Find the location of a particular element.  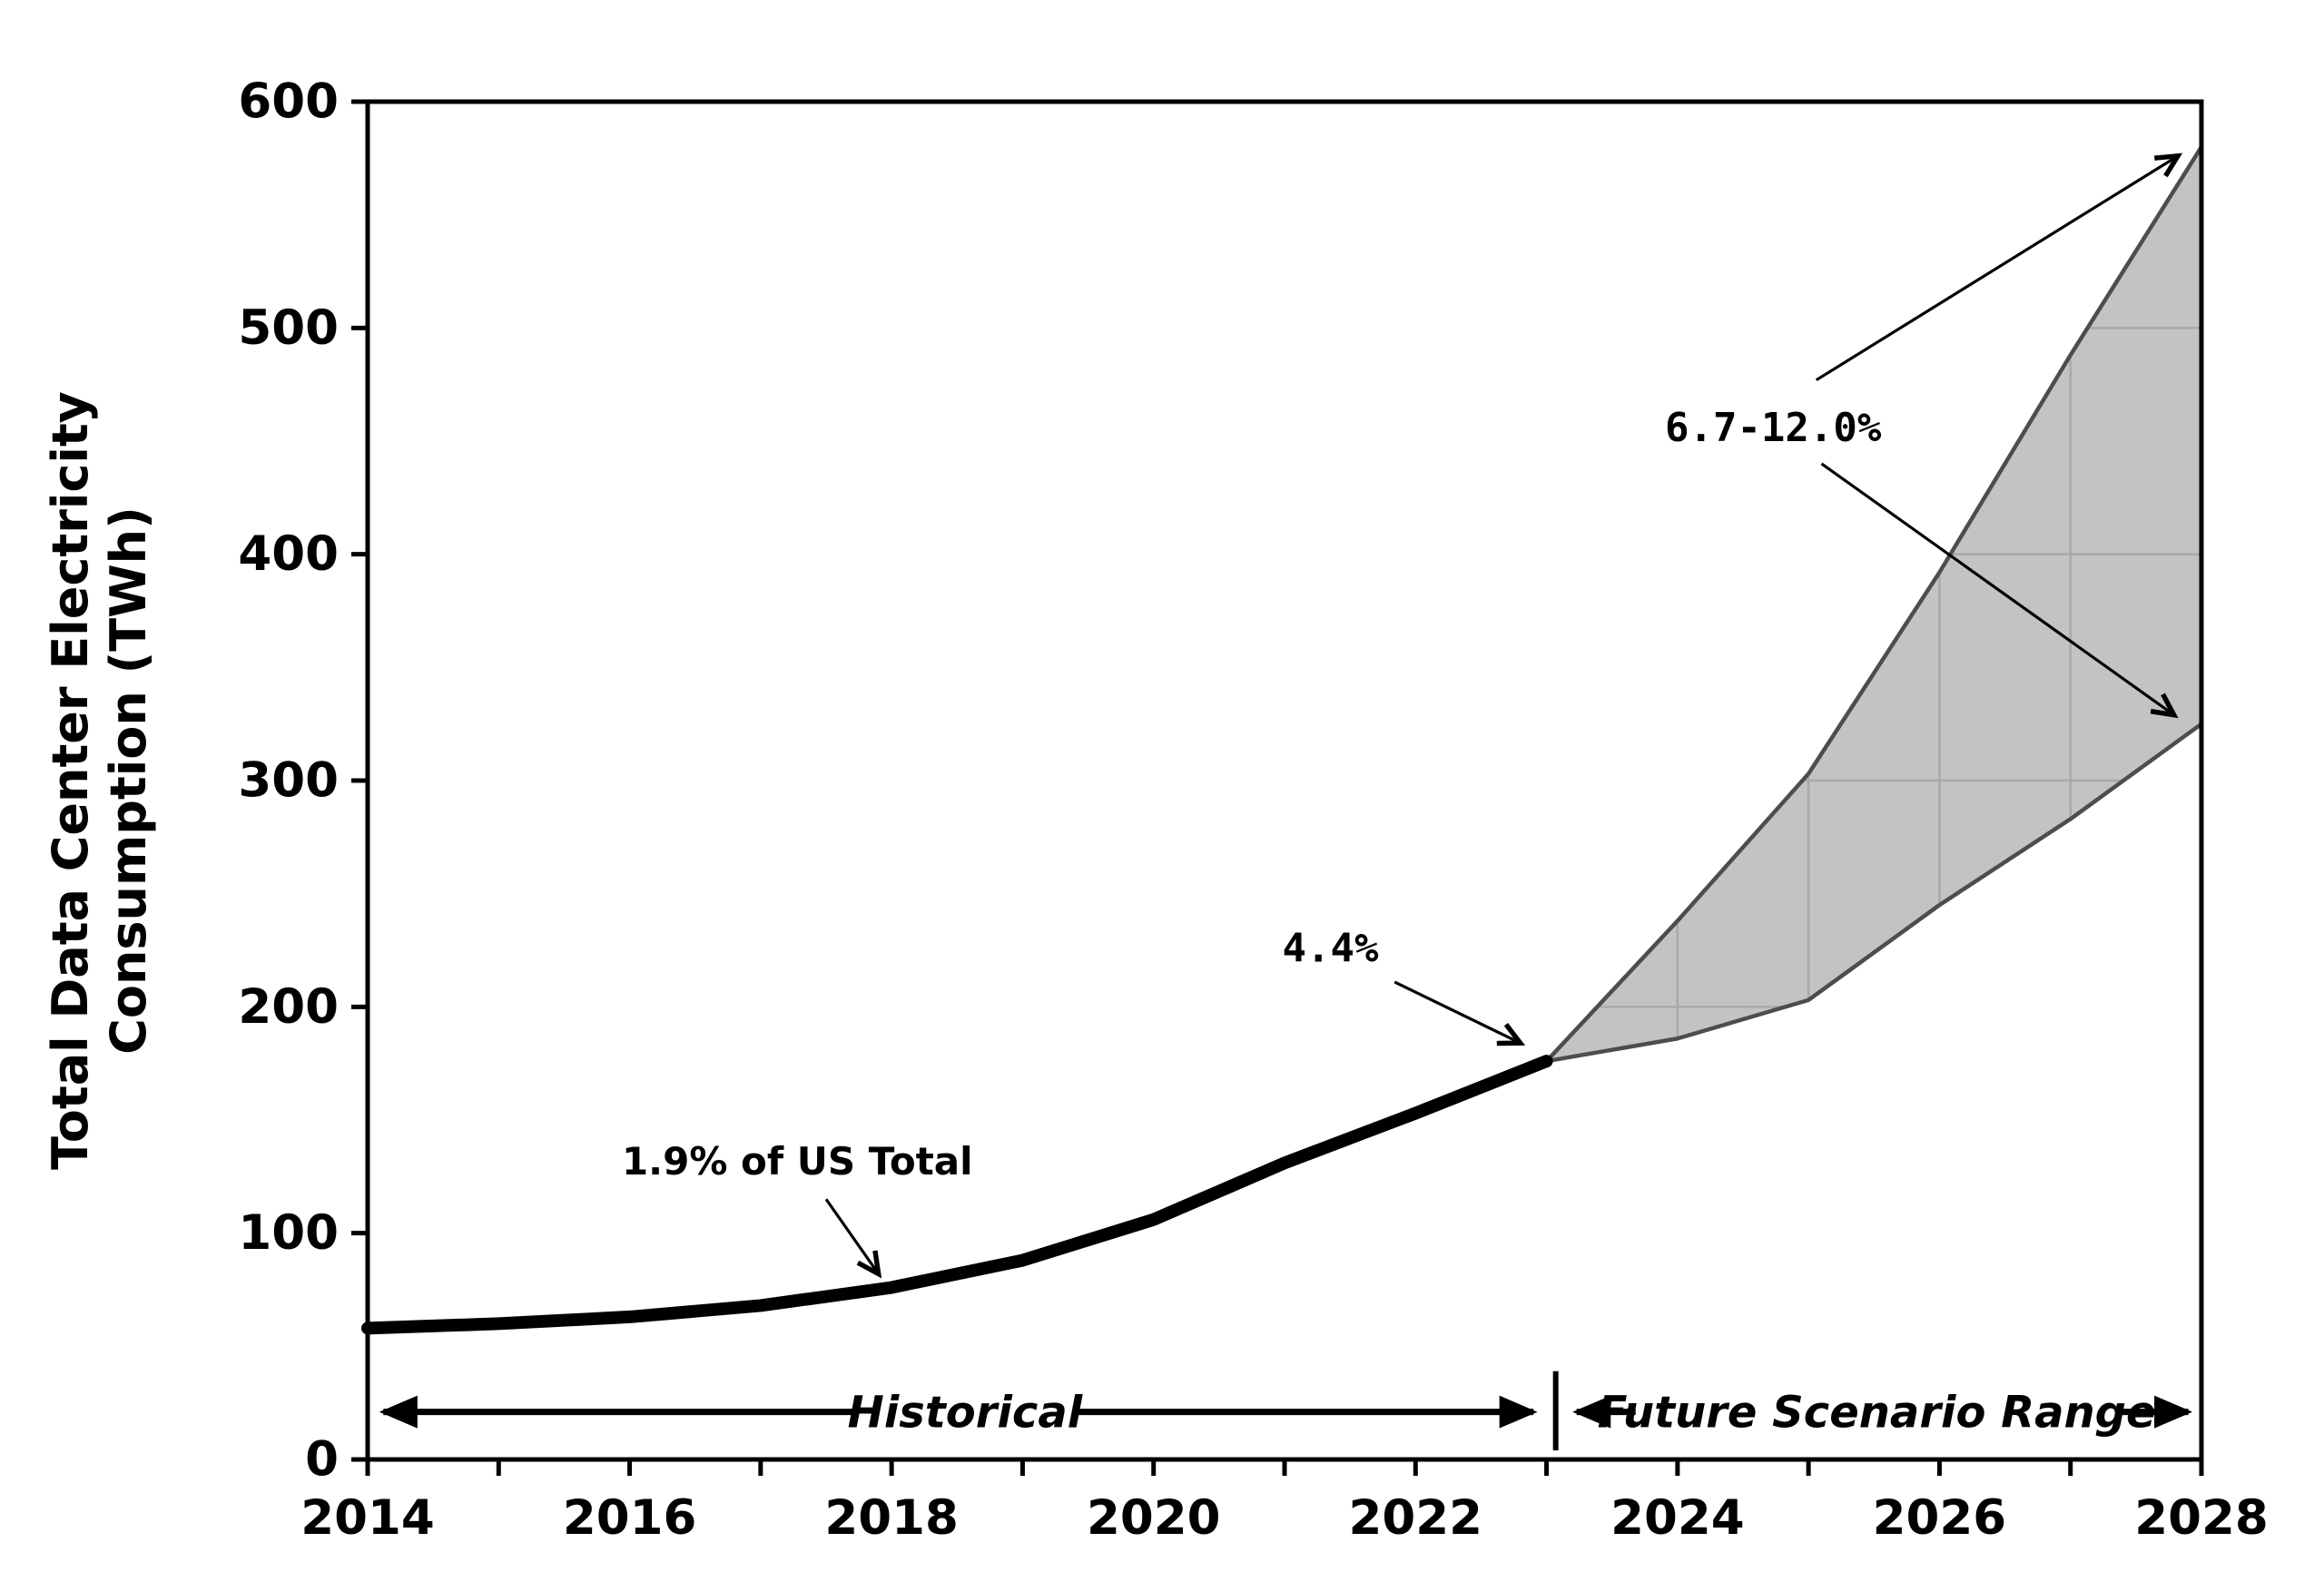

x-tick-label: 2014 is located at coordinates (367, 1518).